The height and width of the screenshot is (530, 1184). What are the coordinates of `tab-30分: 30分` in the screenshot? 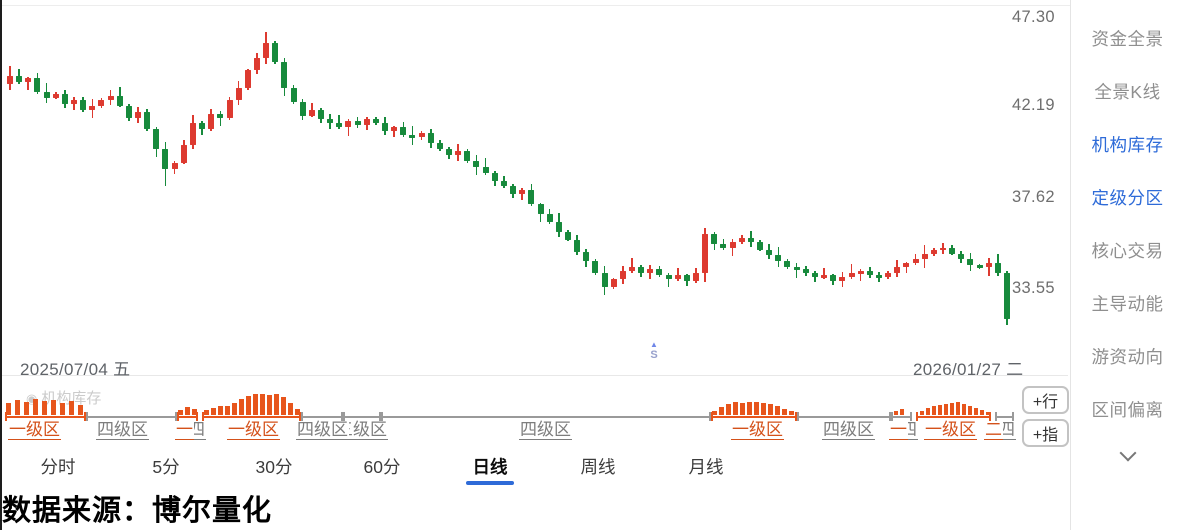 It's located at (274, 467).